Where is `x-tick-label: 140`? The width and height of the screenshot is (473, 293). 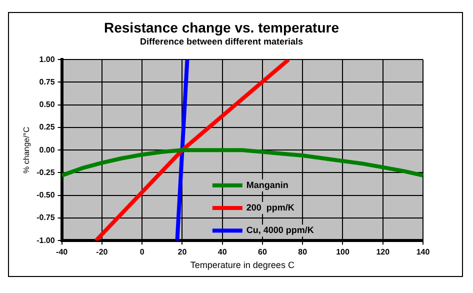
x-tick-label: 140 is located at coordinates (423, 252).